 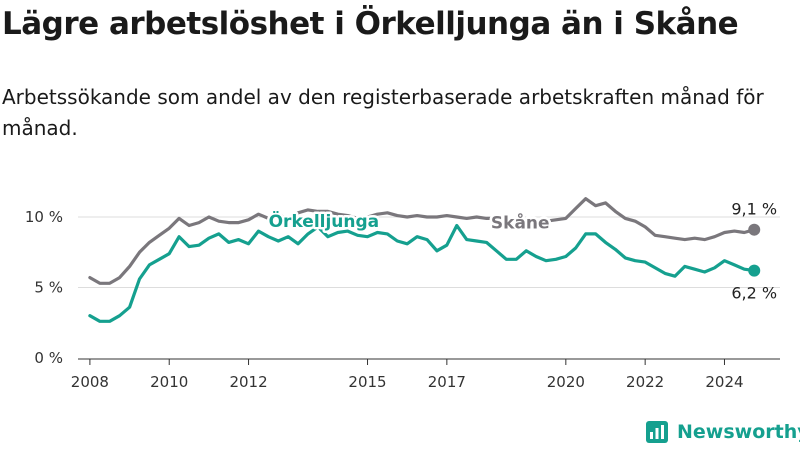 I want to click on end-point-orkelljunga, so click(x=754, y=270).